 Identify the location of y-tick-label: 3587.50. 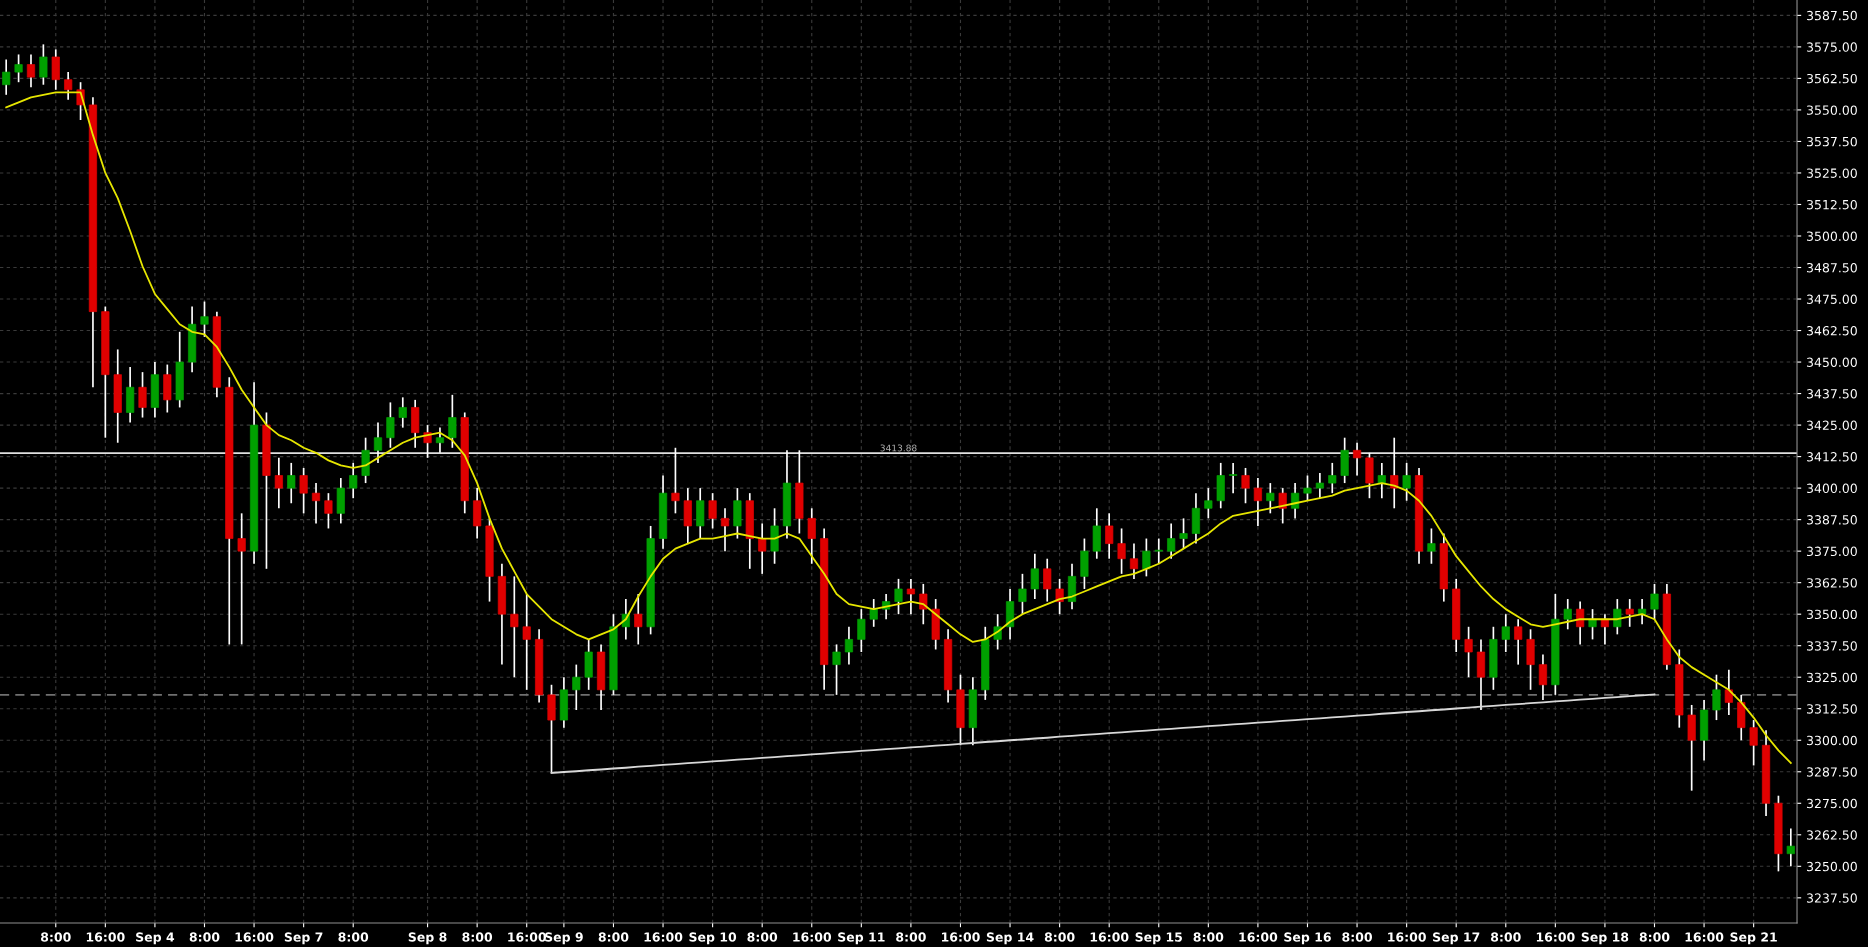
(1832, 15).